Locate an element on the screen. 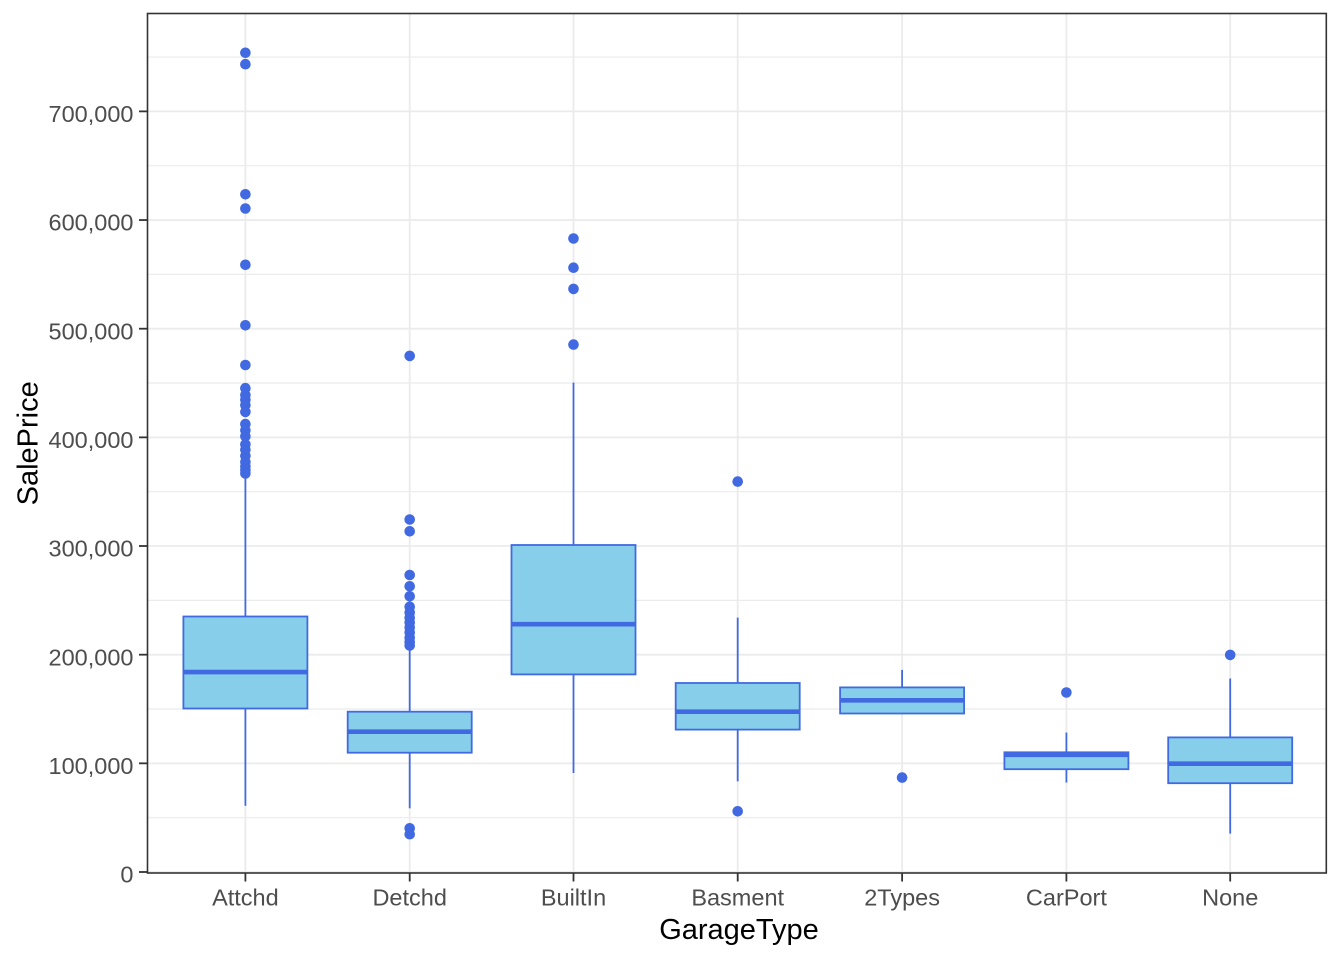 This screenshot has height=960, width=1344. svg-text: Detchd is located at coordinates (409, 898).